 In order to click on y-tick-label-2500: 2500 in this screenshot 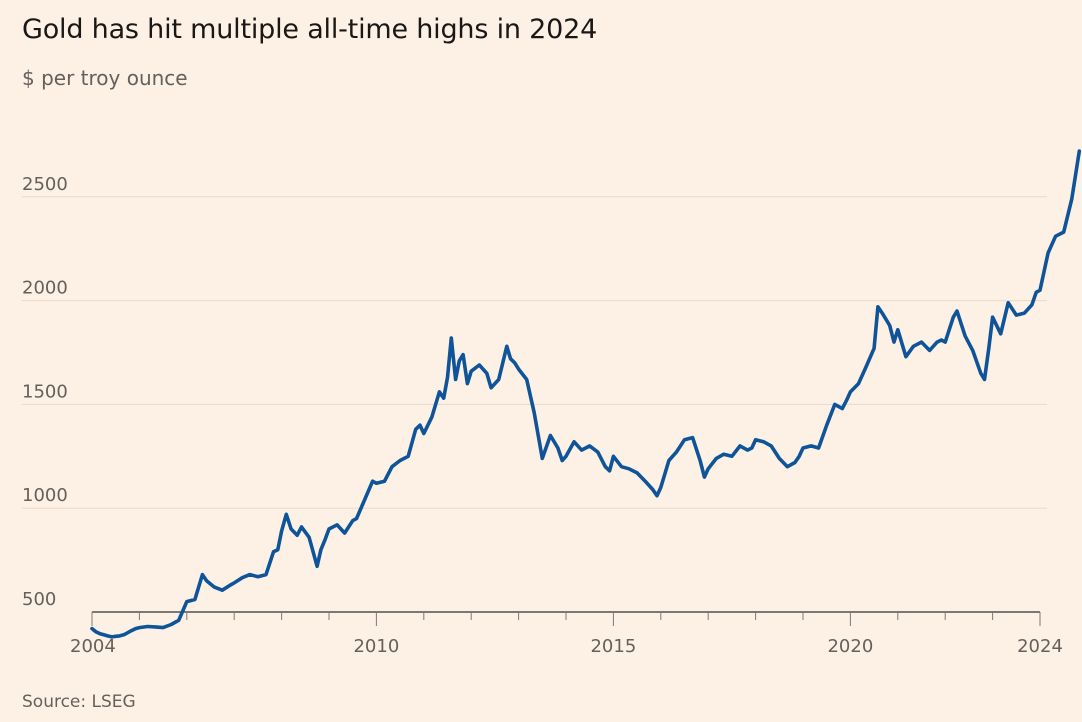, I will do `click(45, 184)`.